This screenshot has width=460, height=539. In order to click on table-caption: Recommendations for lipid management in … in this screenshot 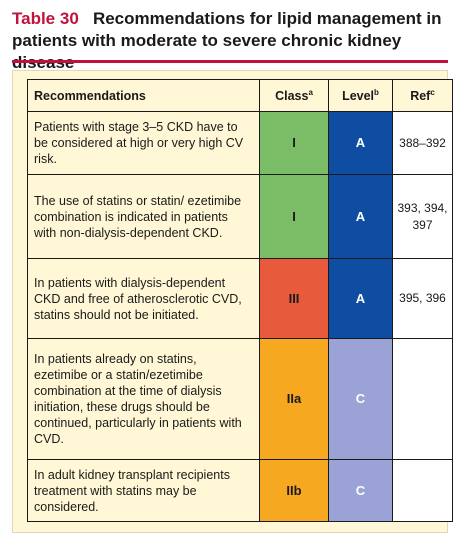, I will do `click(227, 40)`.